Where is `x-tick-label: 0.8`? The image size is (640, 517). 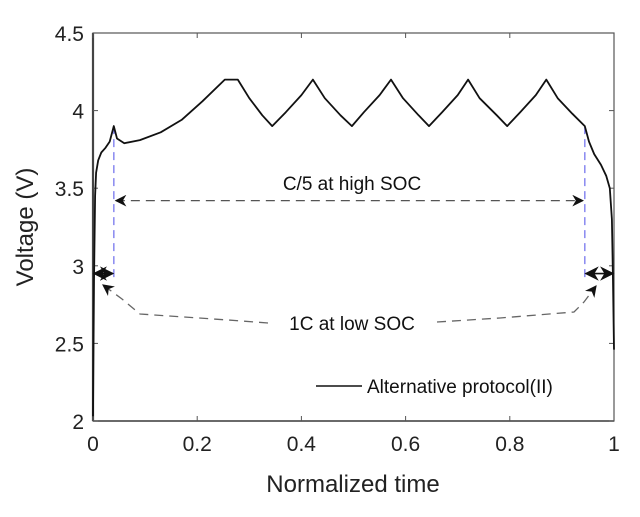 x-tick-label: 0.8 is located at coordinates (509, 444).